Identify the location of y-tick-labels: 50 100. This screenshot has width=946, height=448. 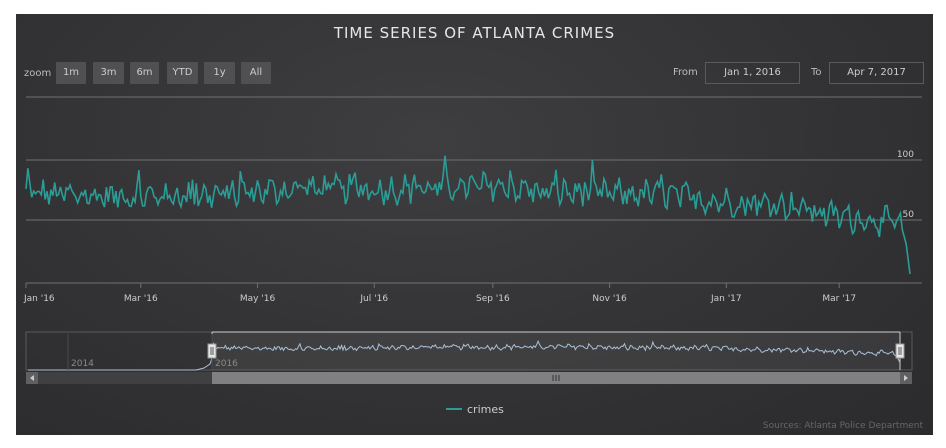
(905, 185).